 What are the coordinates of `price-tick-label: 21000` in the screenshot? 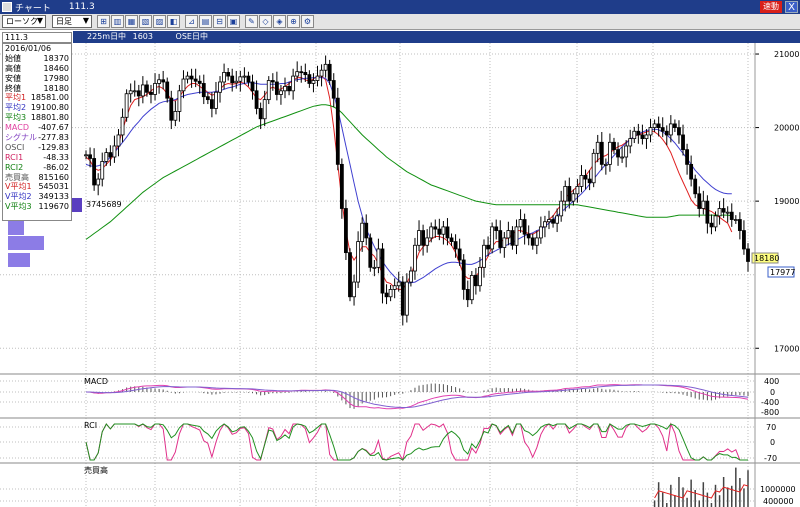 It's located at (786, 54).